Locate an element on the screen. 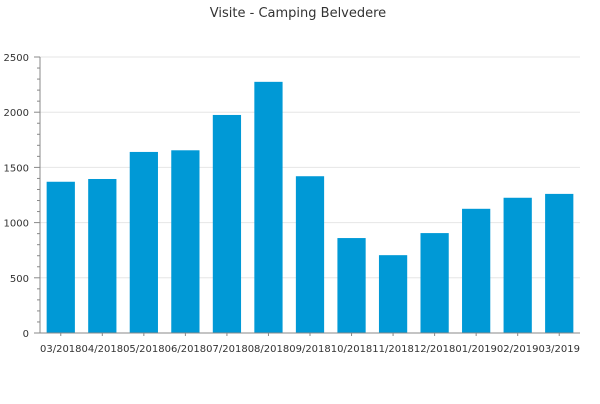 Image resolution: width=600 pixels, height=404 pixels. x-tick-label: 08/2018 is located at coordinates (269, 349).